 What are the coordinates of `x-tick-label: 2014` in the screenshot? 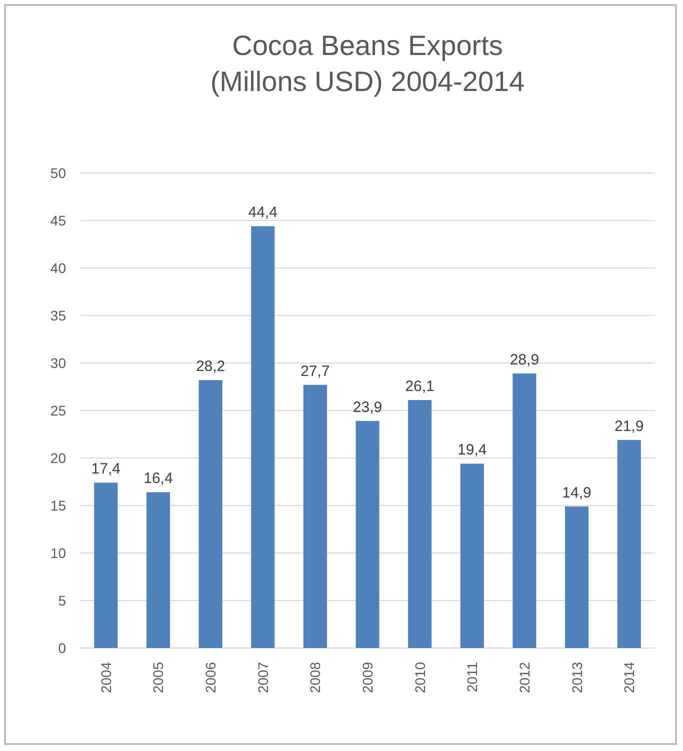 It's located at (629, 678).